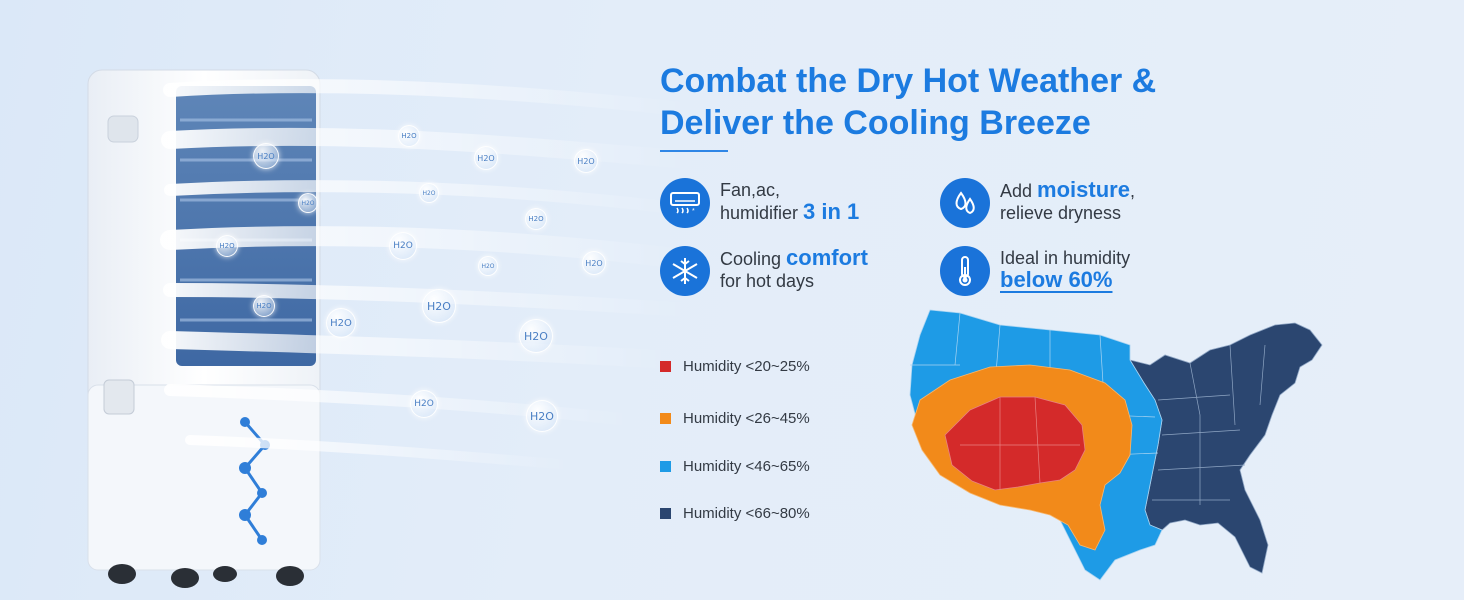 This screenshot has height=600, width=1464. Describe the element at coordinates (1132, 191) in the screenshot. I see `feature-2-post: ,` at that location.